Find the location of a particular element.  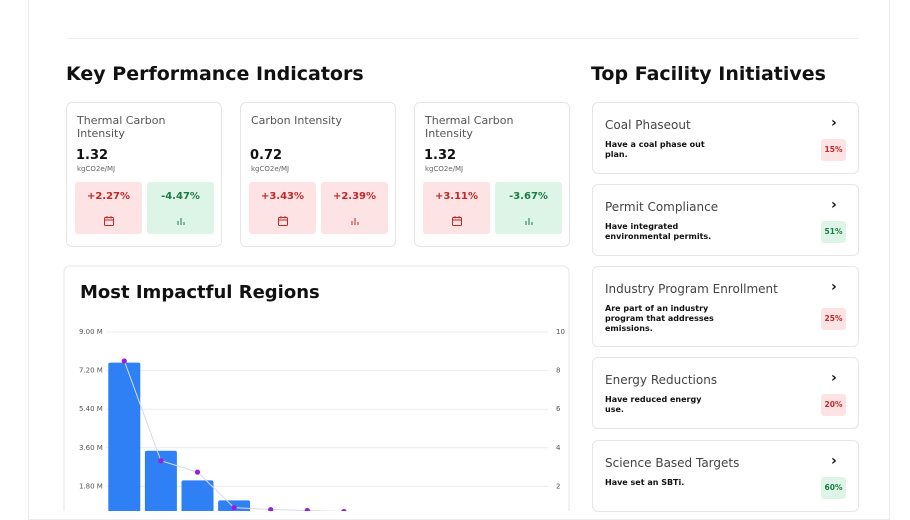

initiative-description: Have integrated environmental permits. is located at coordinates (658, 231).